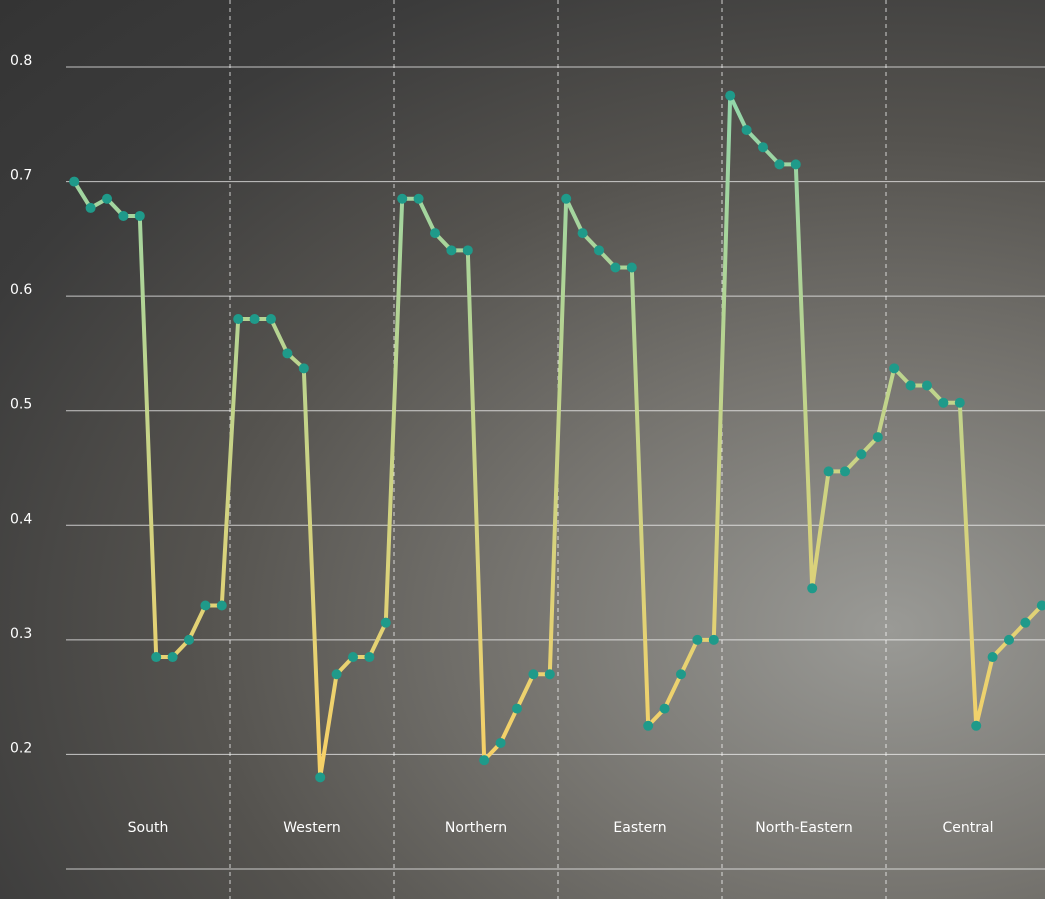 Image resolution: width=1045 pixels, height=899 pixels. What do you see at coordinates (311, 828) in the screenshot?
I see `x-category-label: Western` at bounding box center [311, 828].